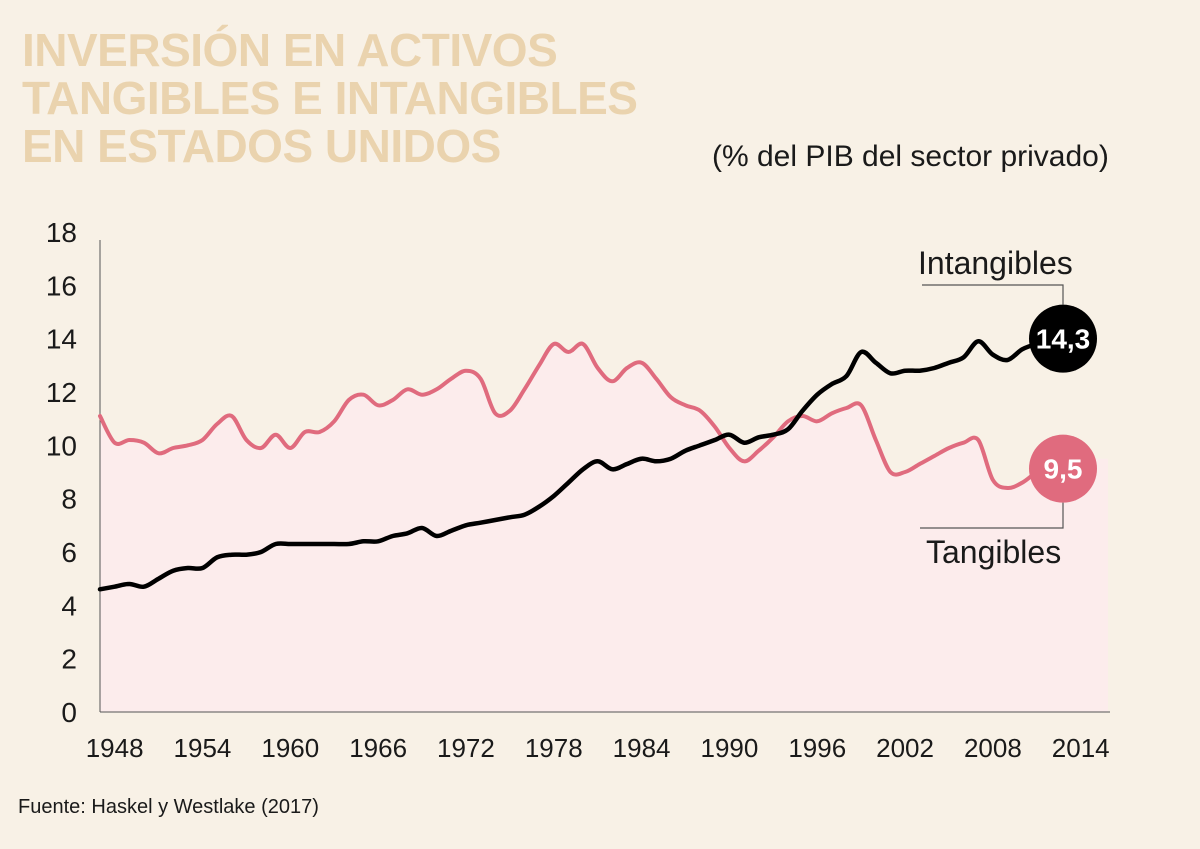  What do you see at coordinates (69, 499) in the screenshot?
I see `y-tick-label: 8` at bounding box center [69, 499].